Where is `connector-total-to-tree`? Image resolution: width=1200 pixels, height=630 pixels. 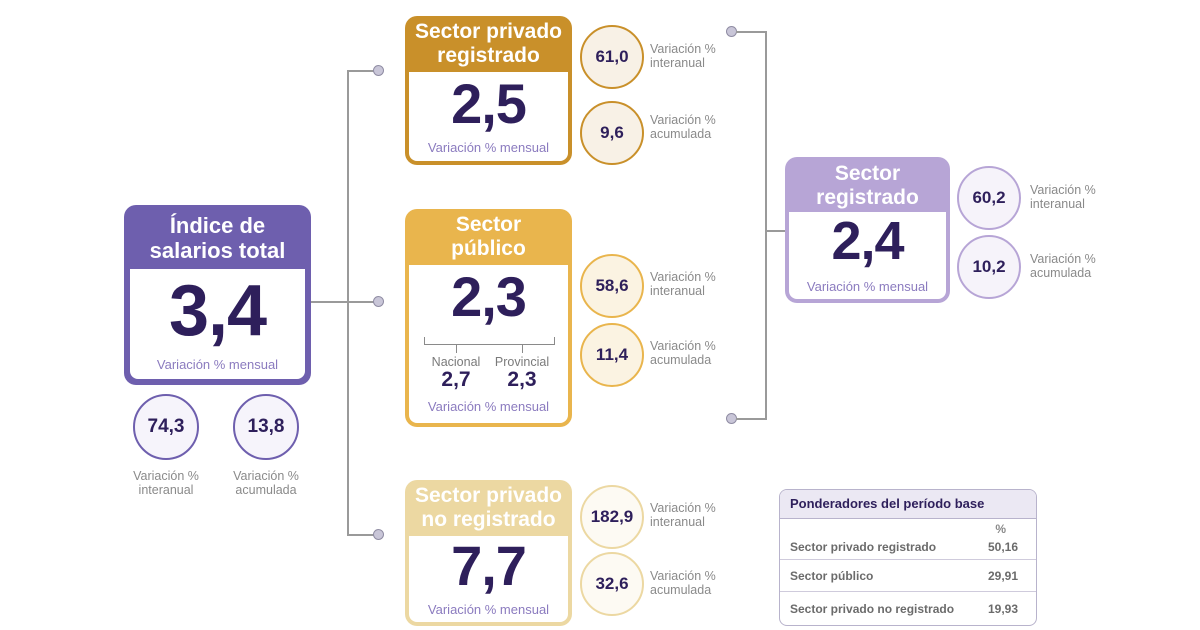 connector-total-to-tree is located at coordinates (330, 302).